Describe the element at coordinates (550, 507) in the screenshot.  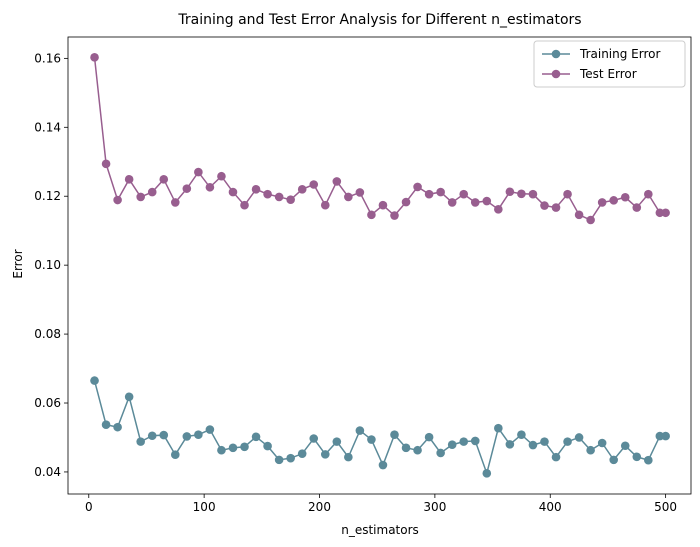
I see `x-tick-label: 400` at that location.